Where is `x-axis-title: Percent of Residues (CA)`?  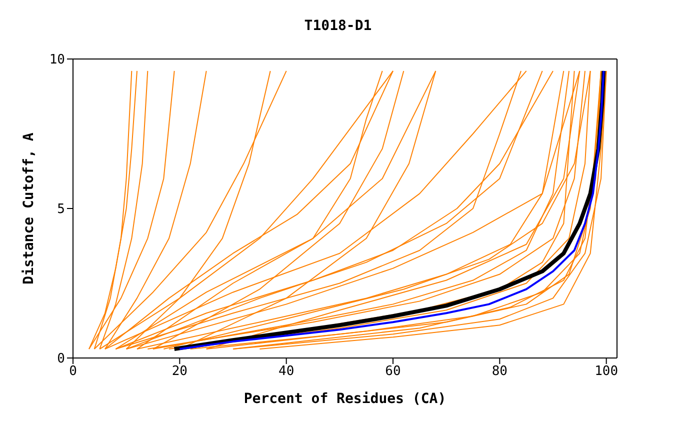
x-axis-title: Percent of Residues (CA) is located at coordinates (345, 399).